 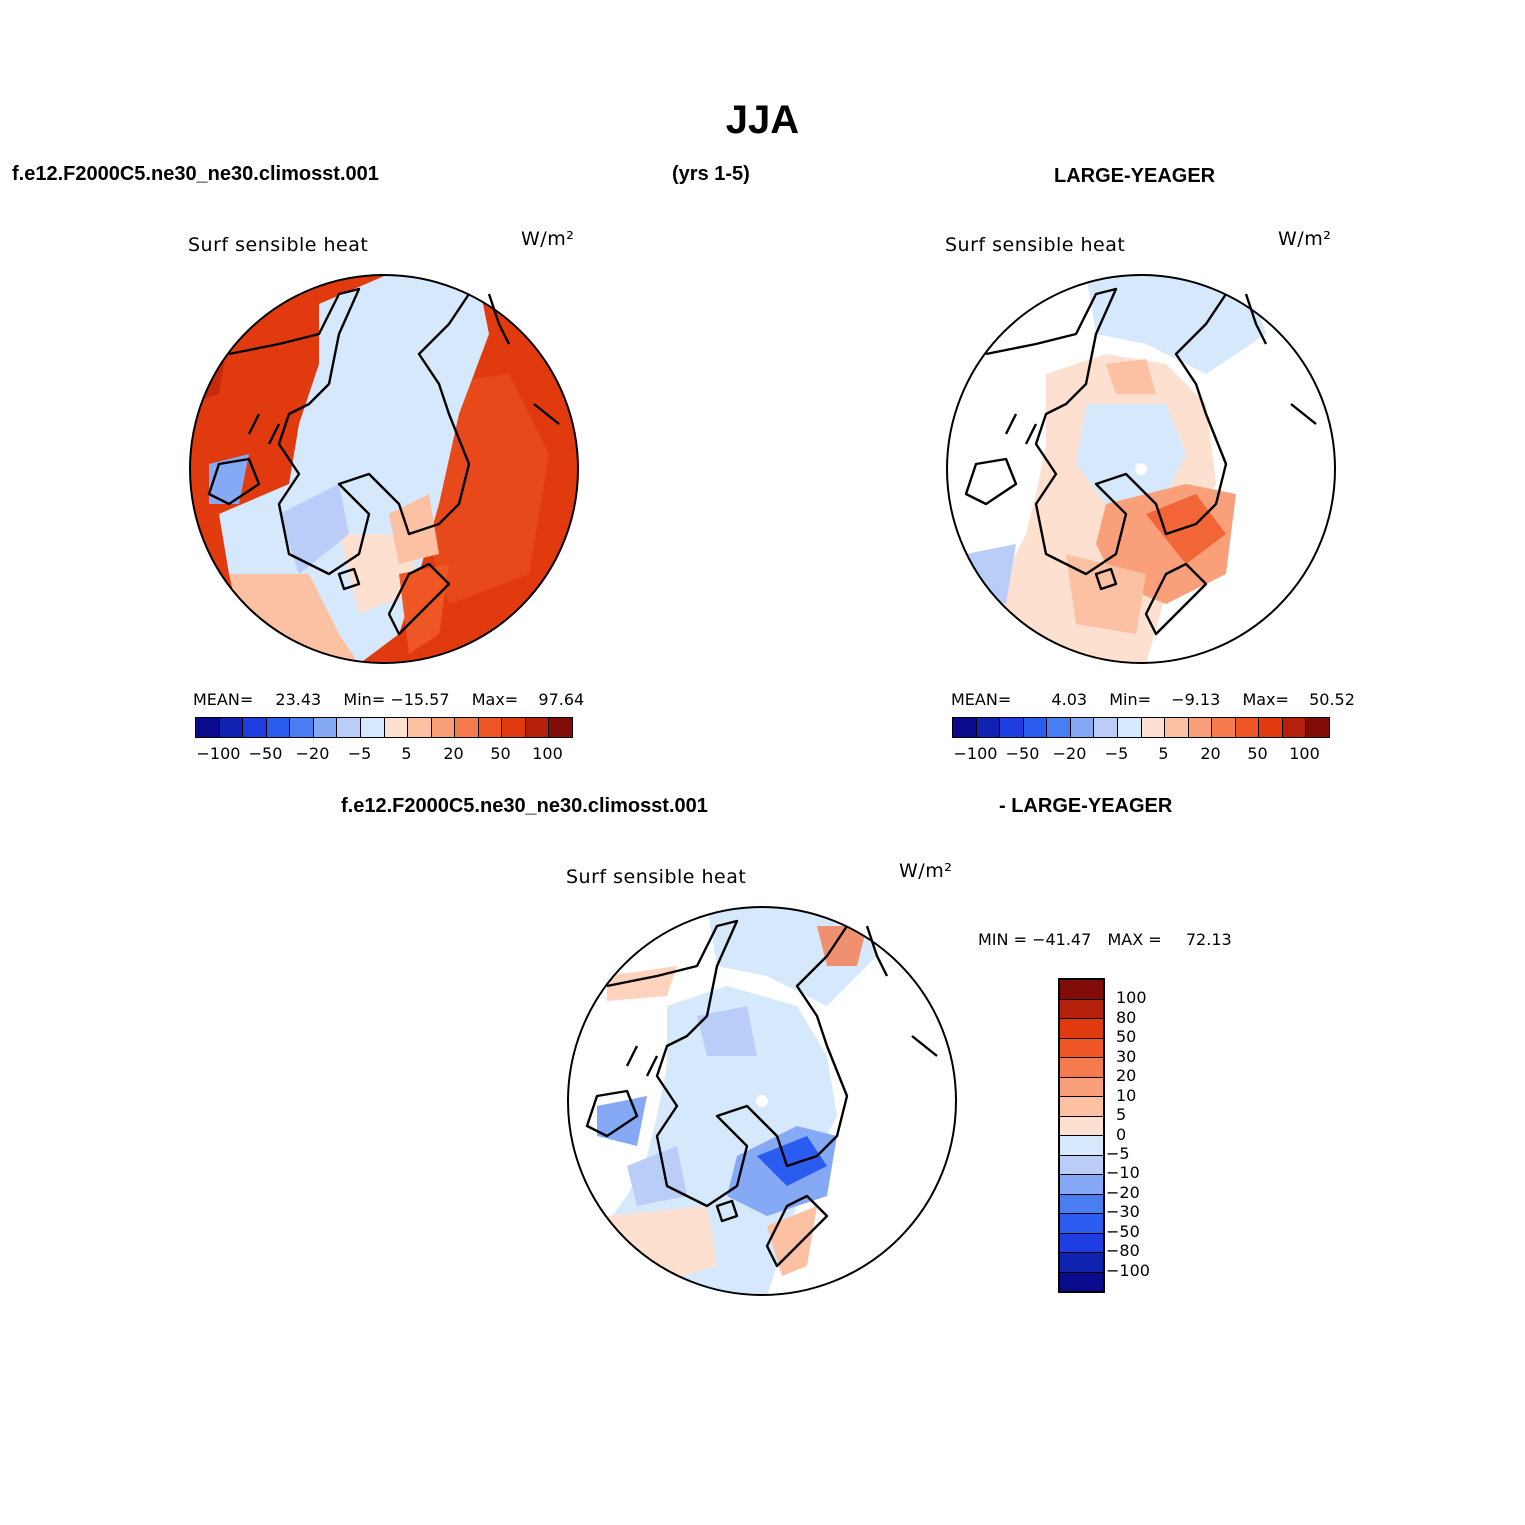 I want to click on mean-value: 23.43, so click(x=298, y=699).